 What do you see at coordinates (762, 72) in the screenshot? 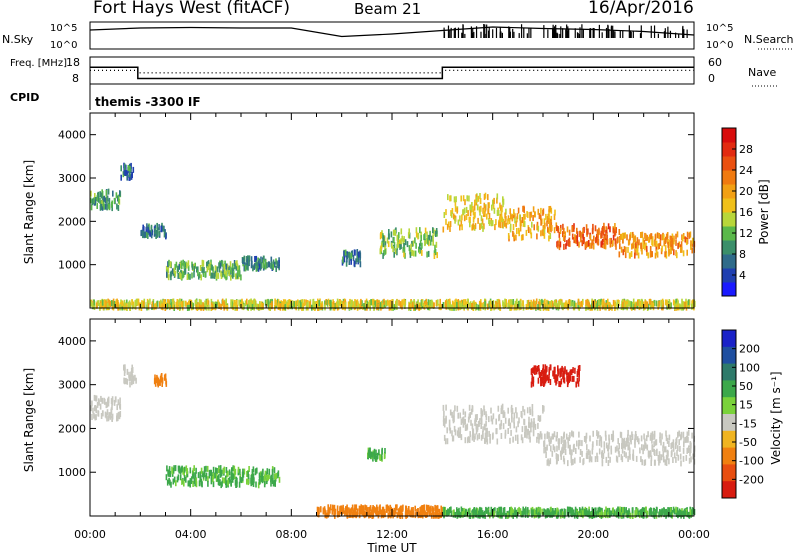
I see `nave-label: Nave` at bounding box center [762, 72].